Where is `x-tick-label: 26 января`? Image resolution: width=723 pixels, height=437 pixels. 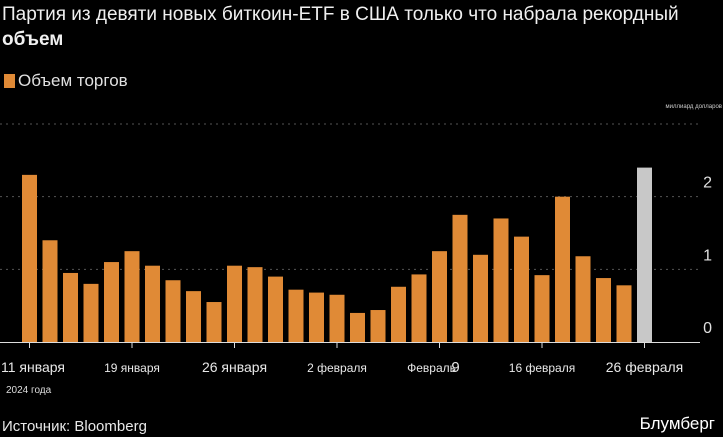
x-tick-label: 26 января is located at coordinates (234, 367).